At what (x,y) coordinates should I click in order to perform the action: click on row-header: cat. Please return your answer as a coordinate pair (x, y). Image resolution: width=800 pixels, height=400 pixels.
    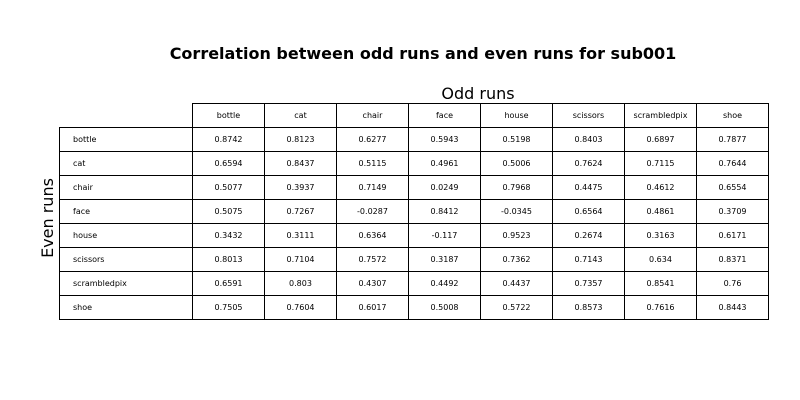
    Looking at the image, I should click on (126, 163).